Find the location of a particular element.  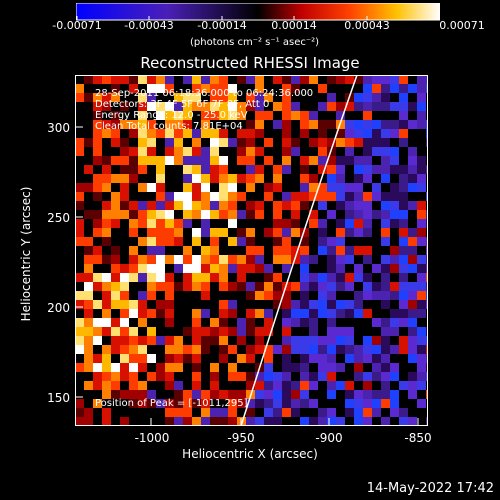

y-axis-label: Heliocentric Y (arcsec) is located at coordinates (26, 254).